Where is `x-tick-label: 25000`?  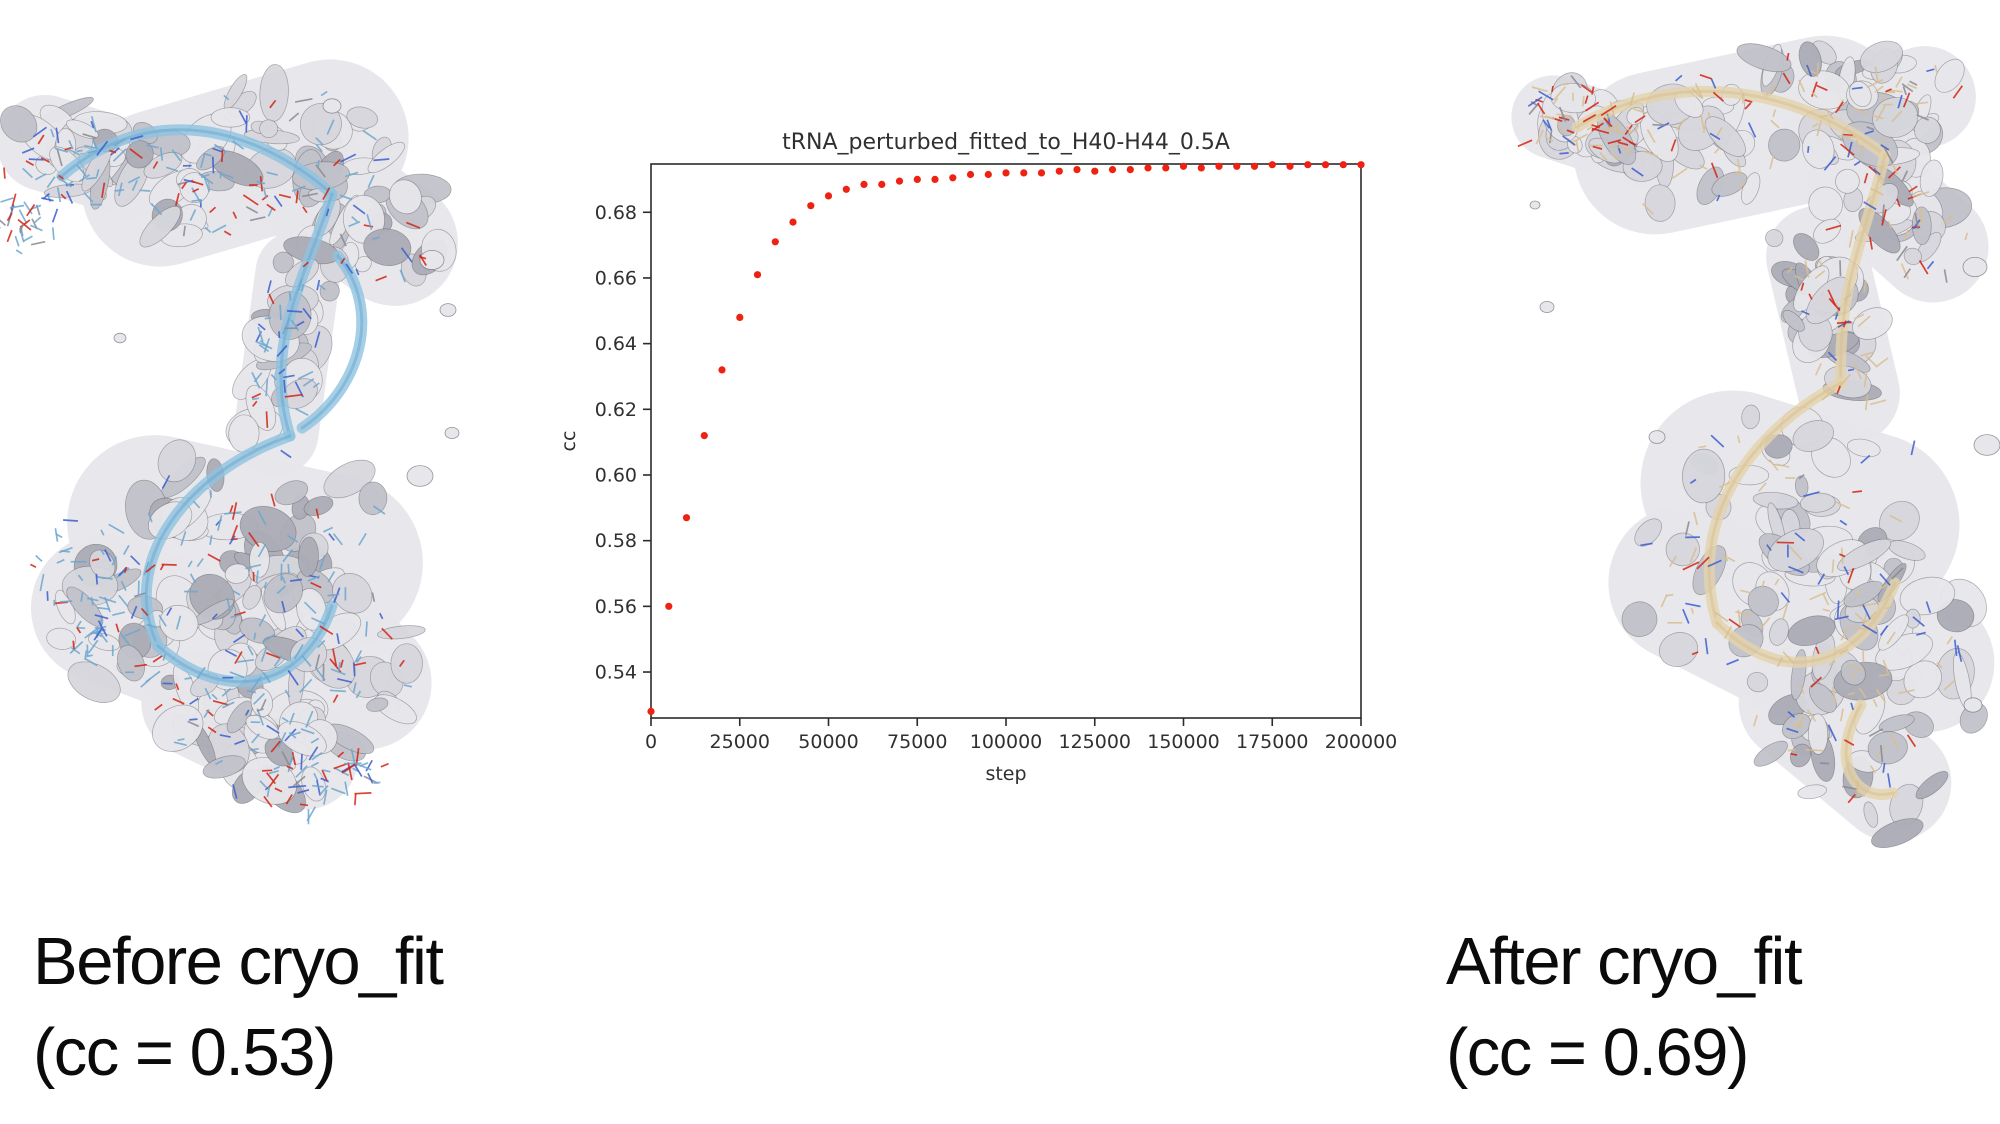 x-tick-label: 25000 is located at coordinates (740, 742).